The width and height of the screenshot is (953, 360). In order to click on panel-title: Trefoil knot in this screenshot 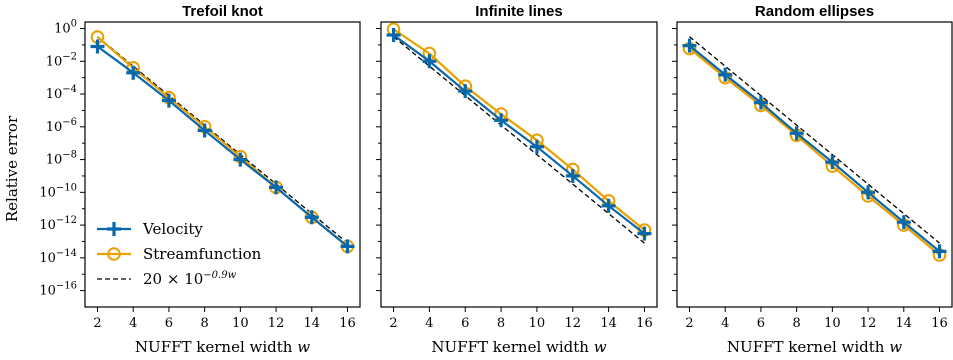, I will do `click(222, 11)`.